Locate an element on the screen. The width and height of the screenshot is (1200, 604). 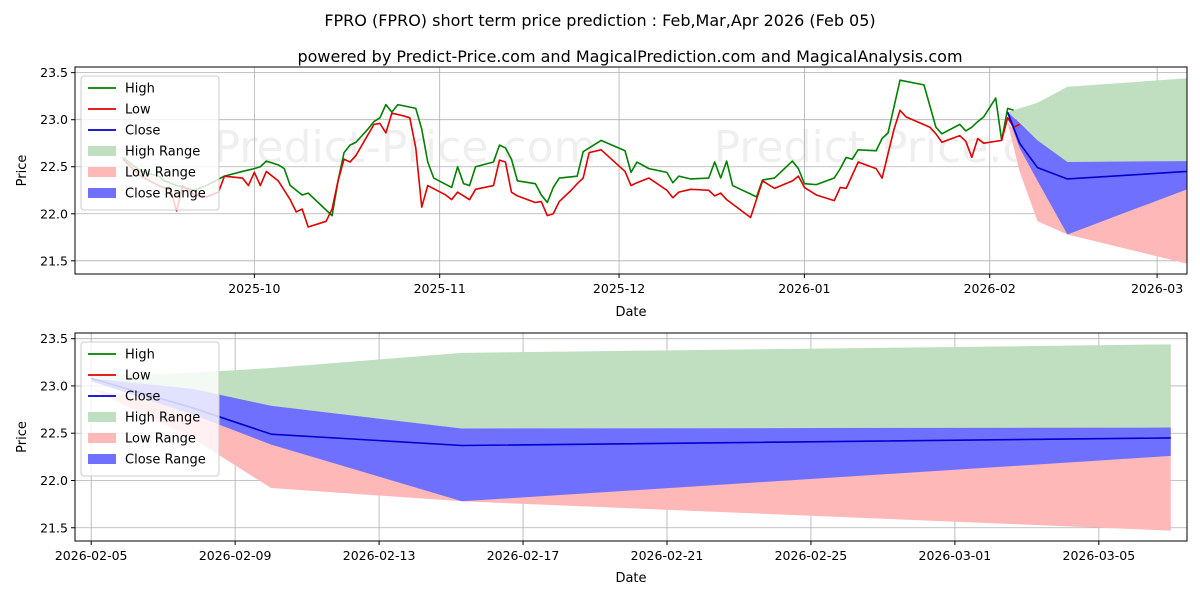
close-range-band is located at coordinates (1097, 173).